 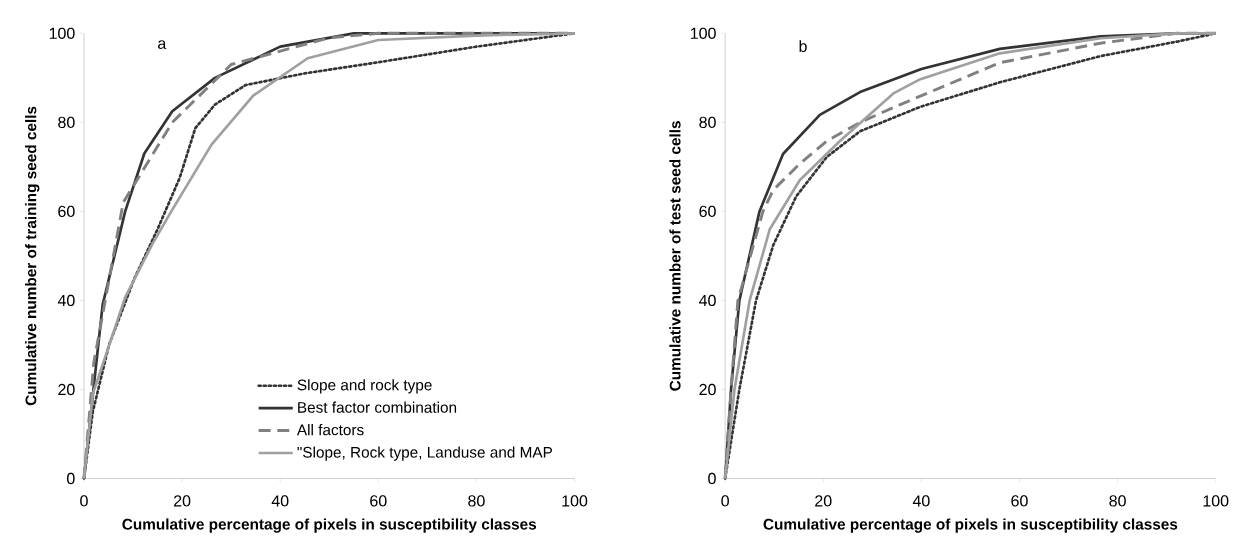 I want to click on y-axis-title: Cumulative number of training seed cells, so click(x=32, y=256).